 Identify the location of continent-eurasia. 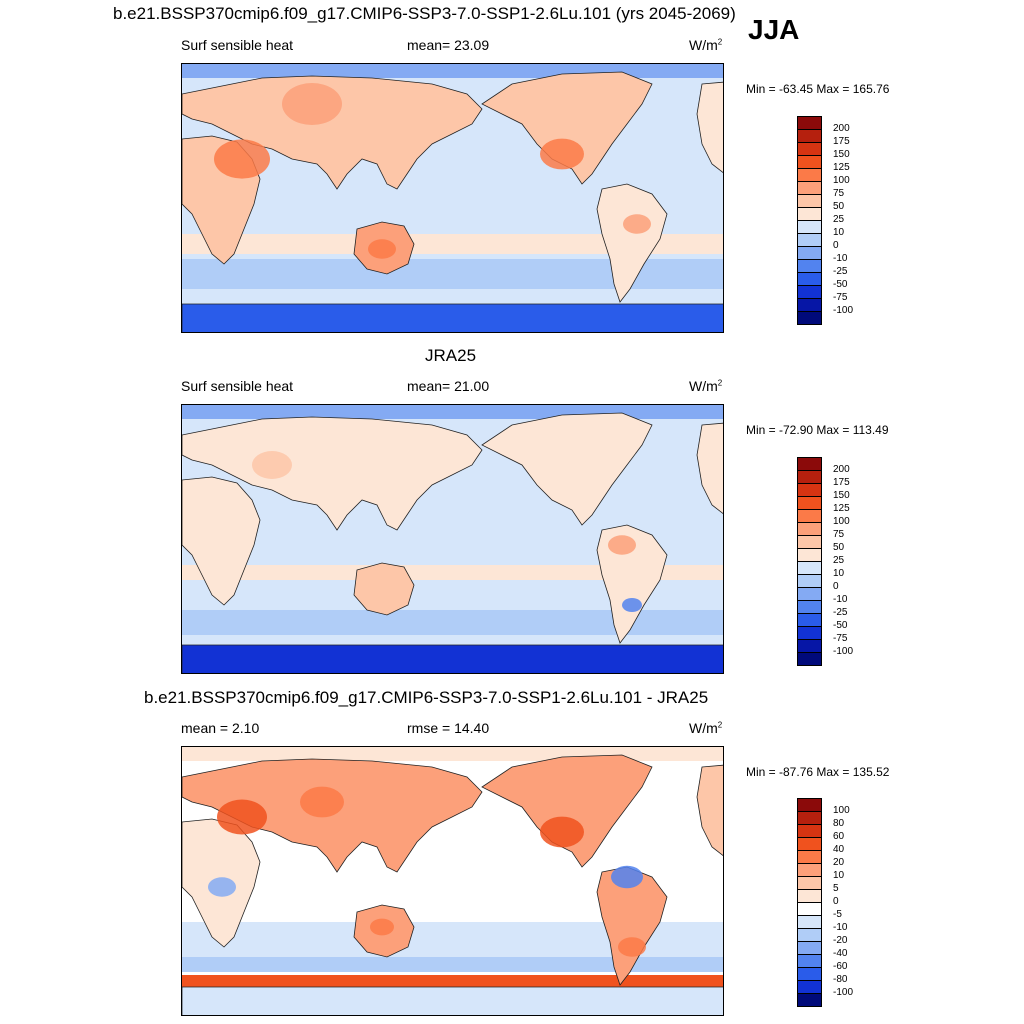
(332, 473).